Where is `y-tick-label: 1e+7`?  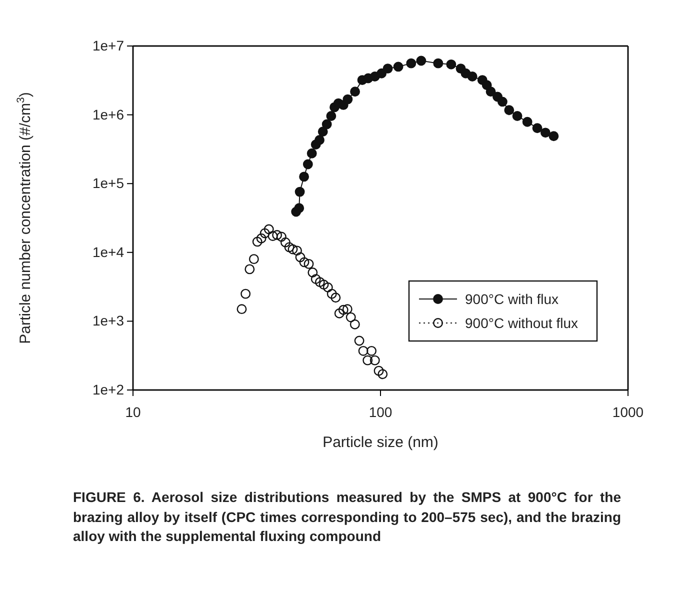
y-tick-label: 1e+7 is located at coordinates (108, 45).